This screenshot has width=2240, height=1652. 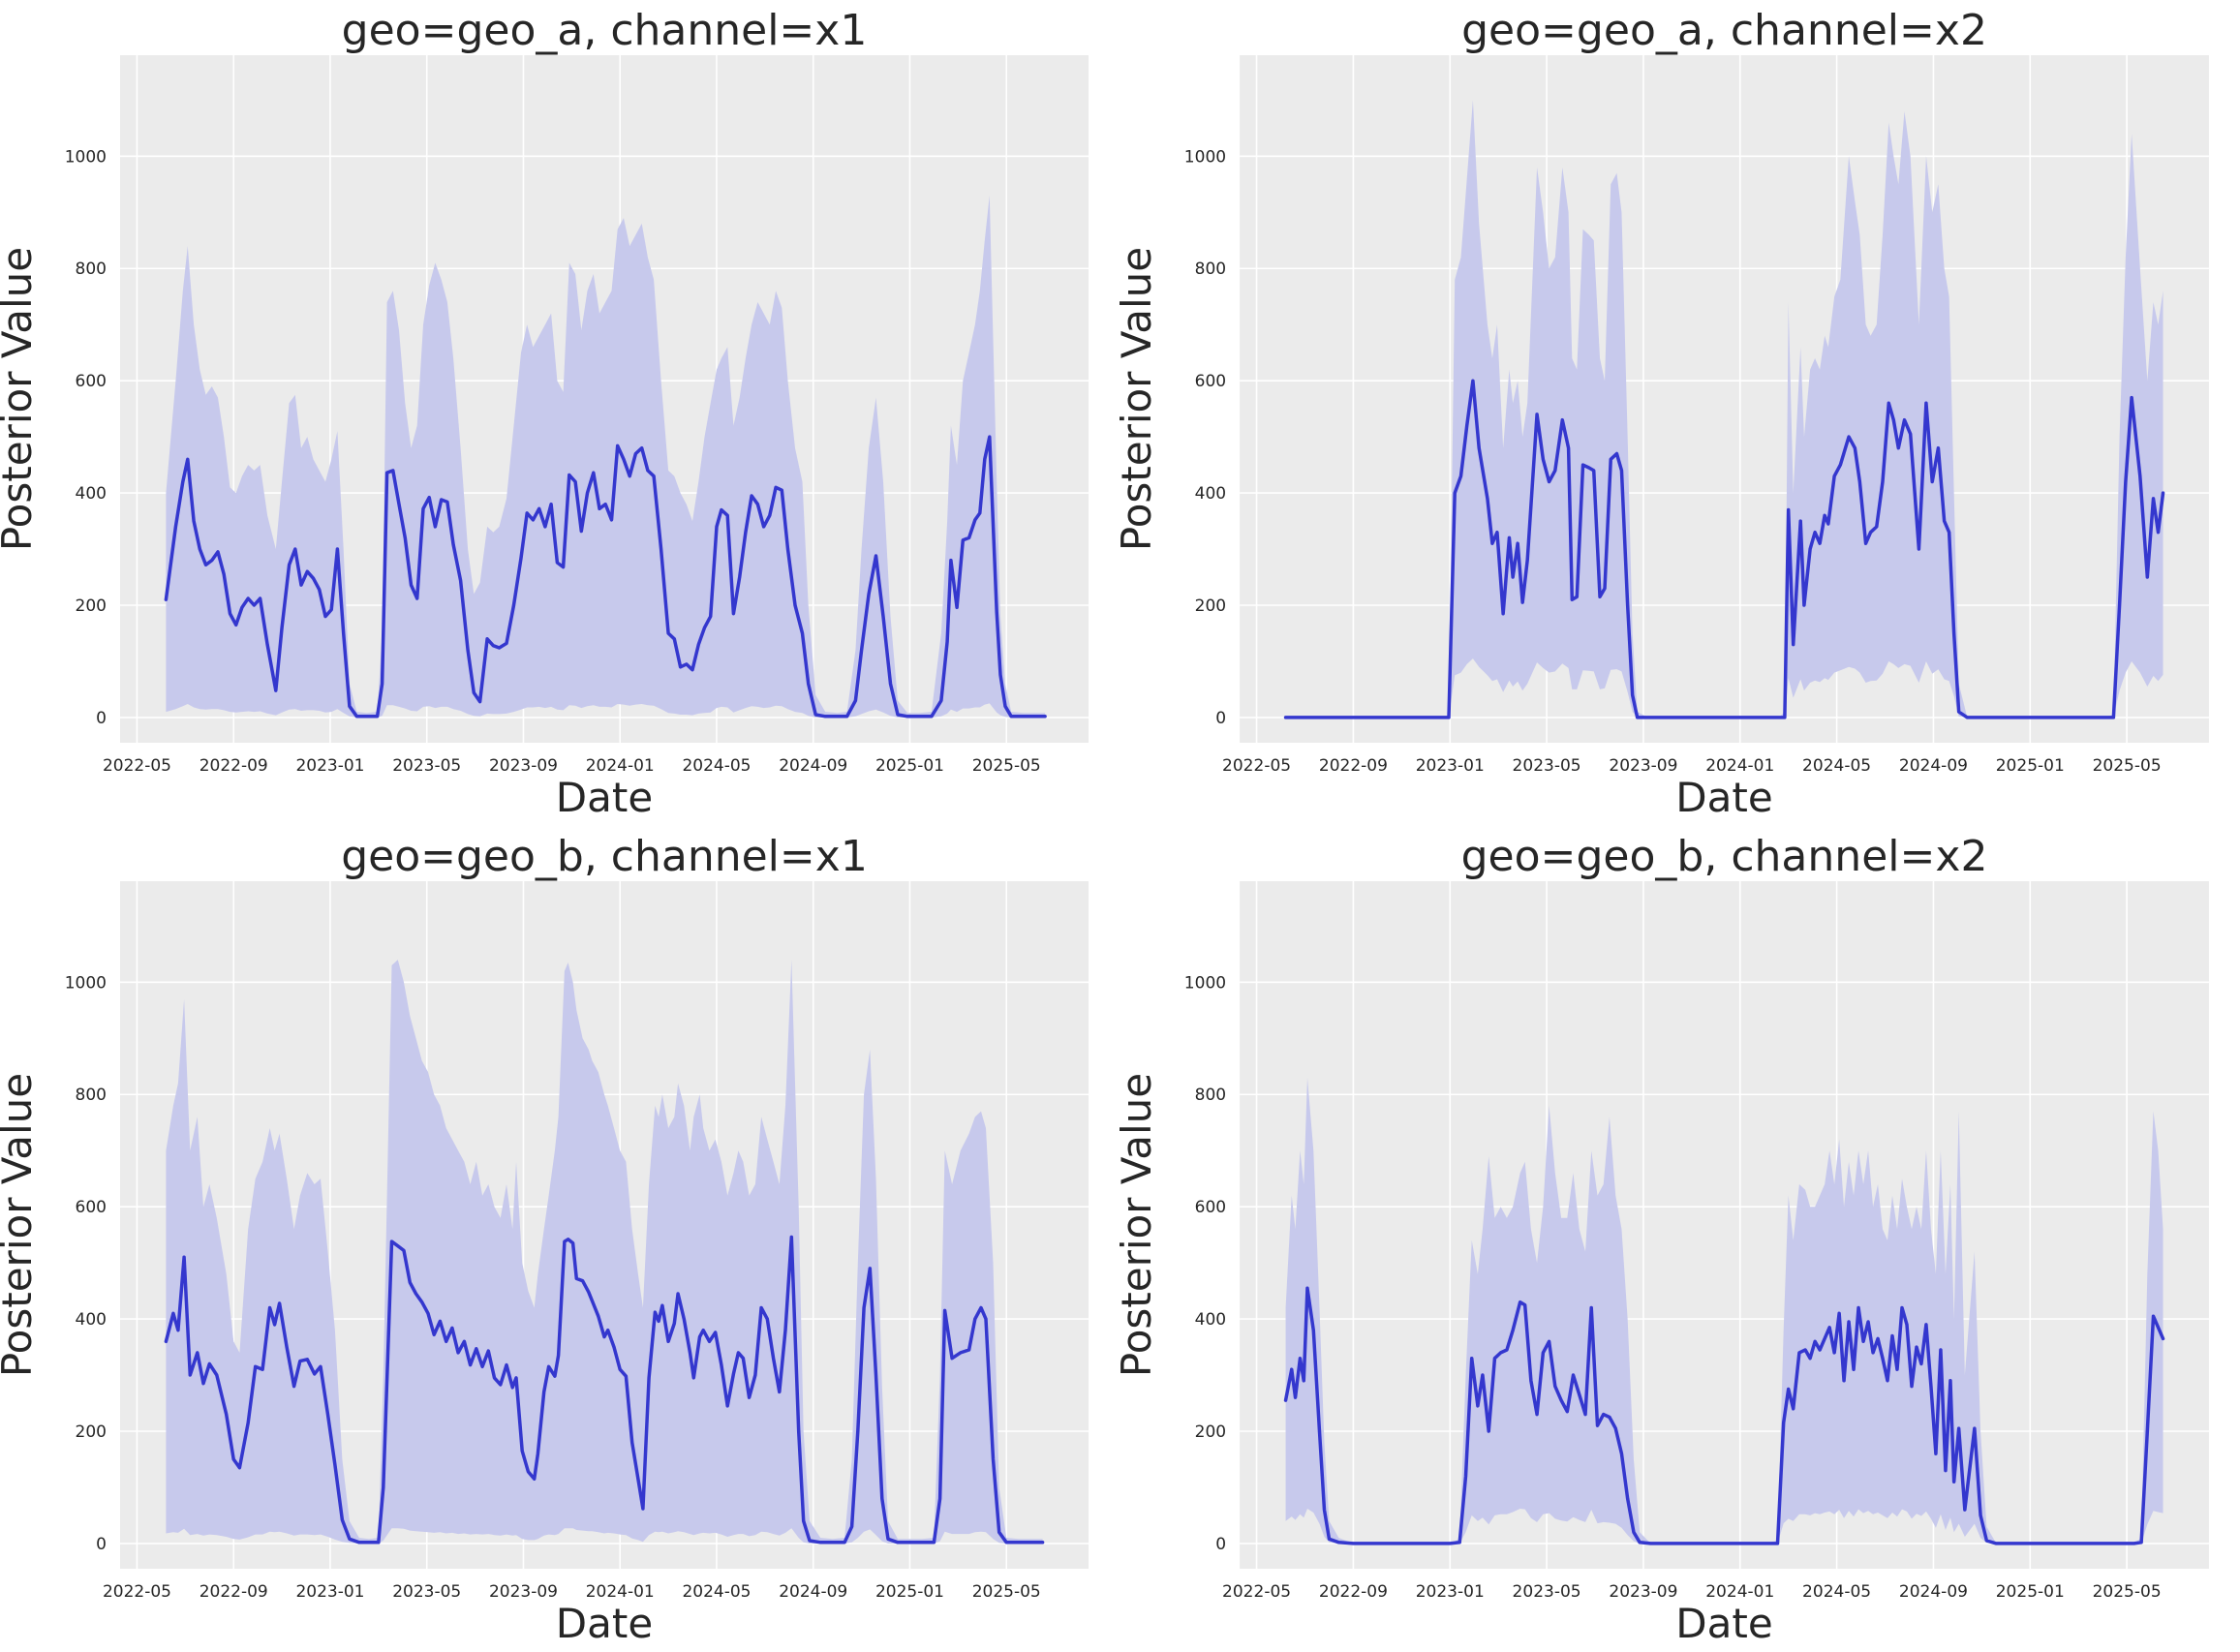 What do you see at coordinates (1724, 30) in the screenshot?
I see `chart-title: geo=geo_a, channel=x2` at bounding box center [1724, 30].